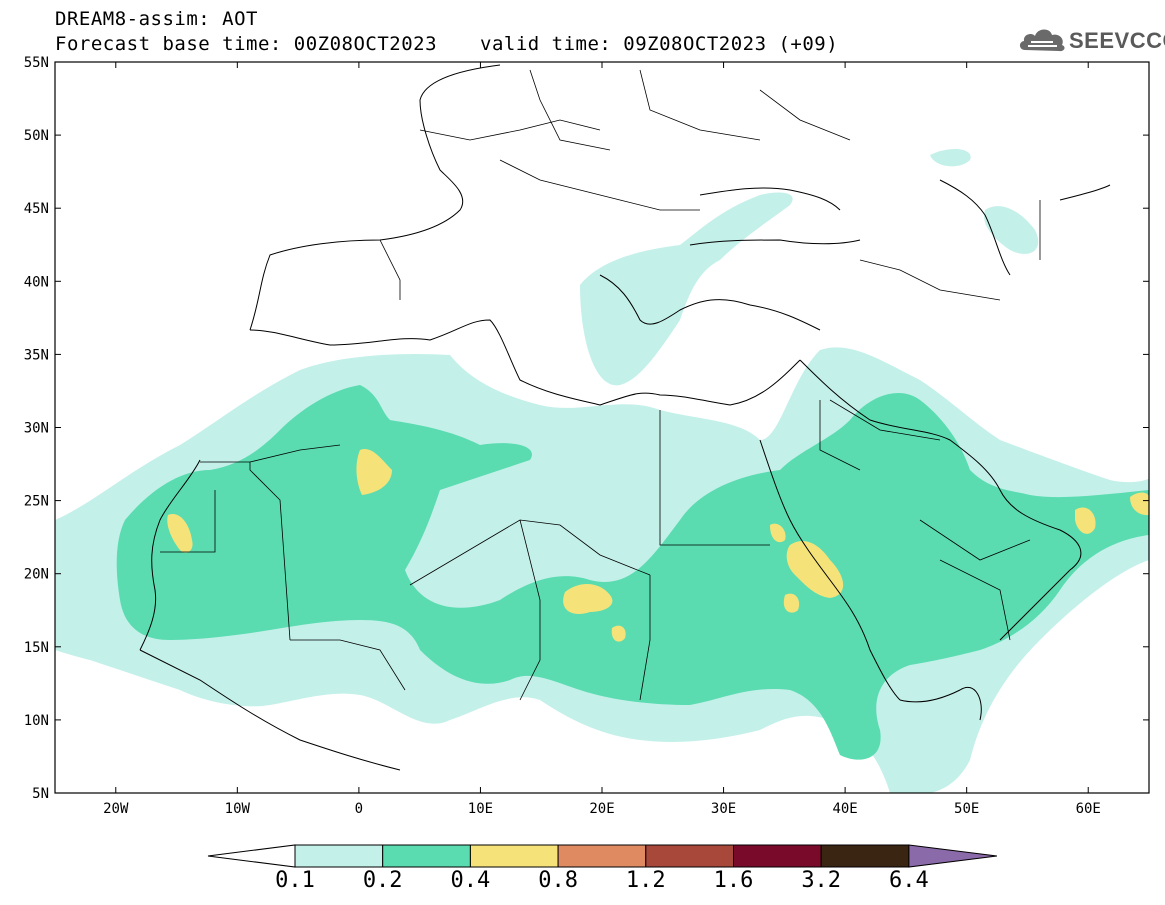 The image size is (1165, 905). Describe the element at coordinates (733, 880) in the screenshot. I see `colorbar-label: 1.6` at that location.